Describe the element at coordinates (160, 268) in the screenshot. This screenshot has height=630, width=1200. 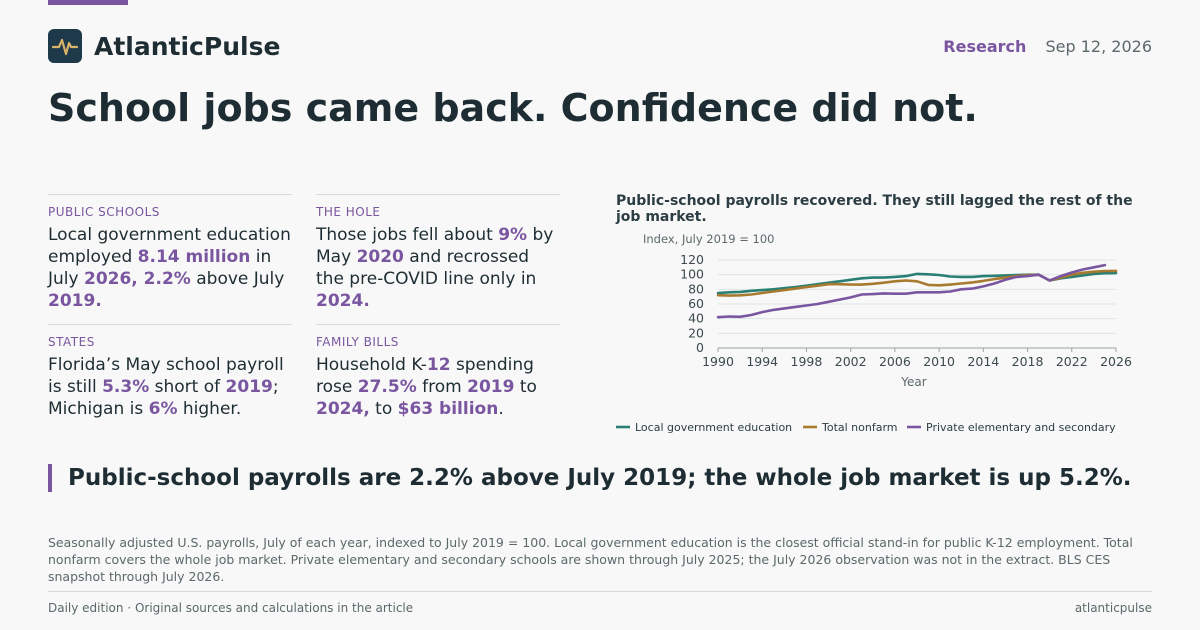
I see `stat-text: in July` at that location.